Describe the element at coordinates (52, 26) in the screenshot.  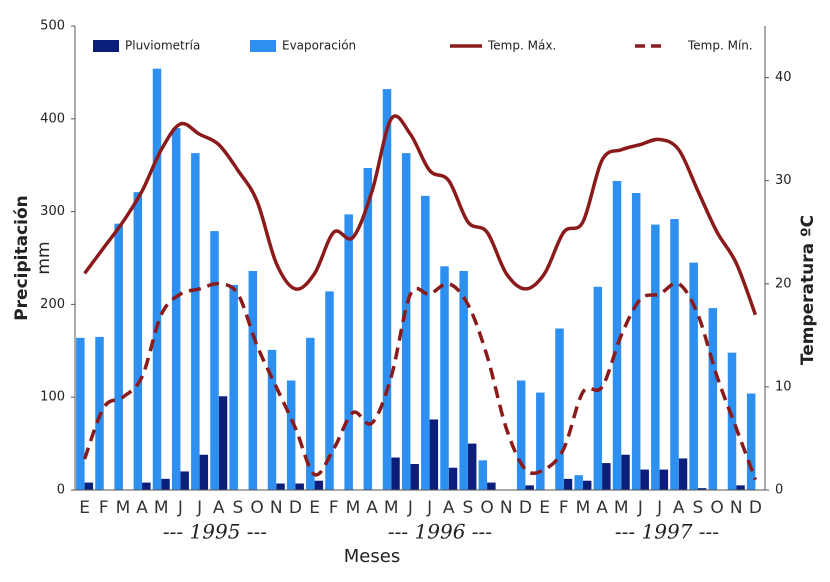
I see `y-tick-label: 500` at that location.